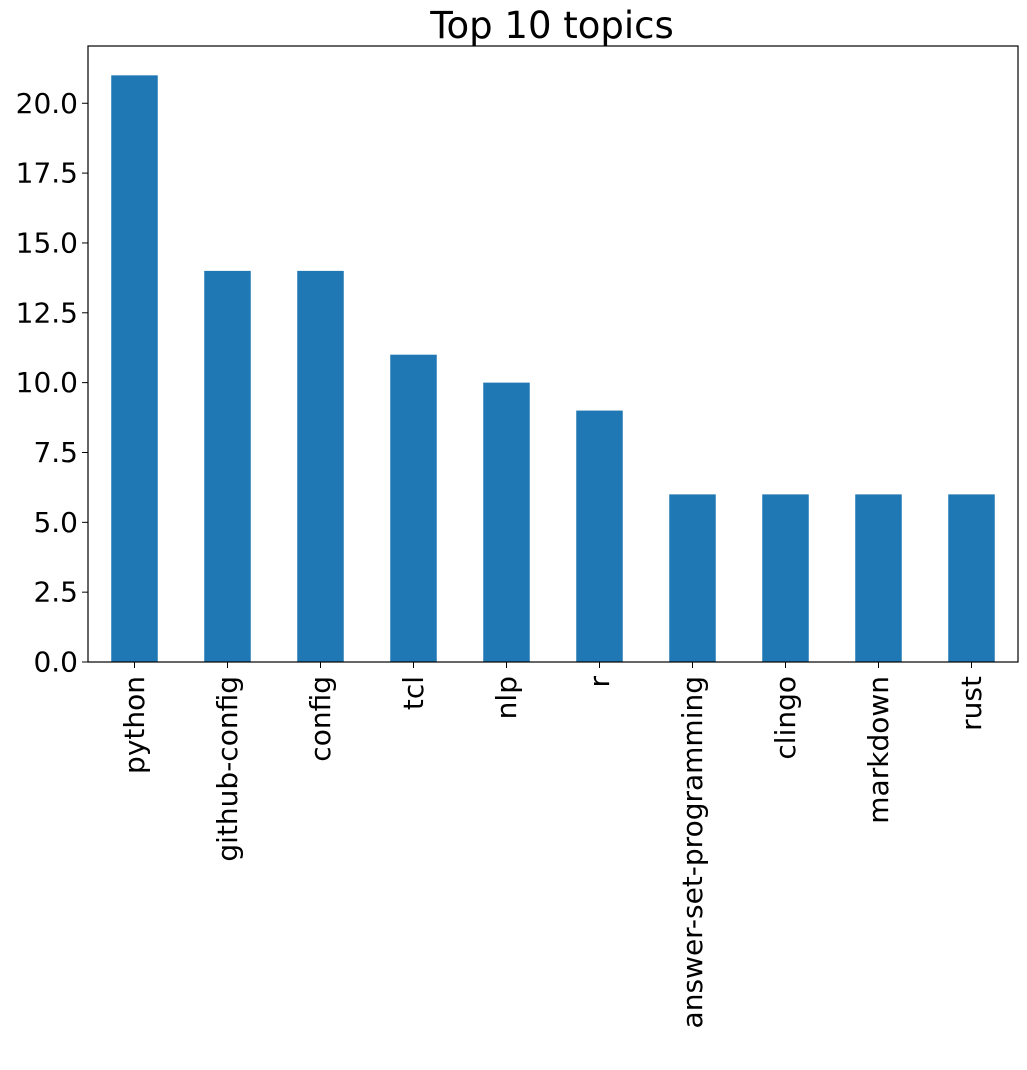  What do you see at coordinates (227, 769) in the screenshot?
I see `x-tick-label: github-config` at bounding box center [227, 769].